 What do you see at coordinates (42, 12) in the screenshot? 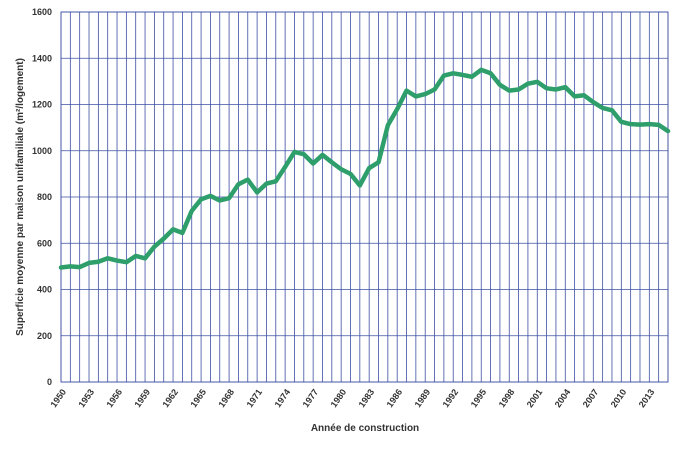
I see `y-tick-label: 1600` at bounding box center [42, 12].